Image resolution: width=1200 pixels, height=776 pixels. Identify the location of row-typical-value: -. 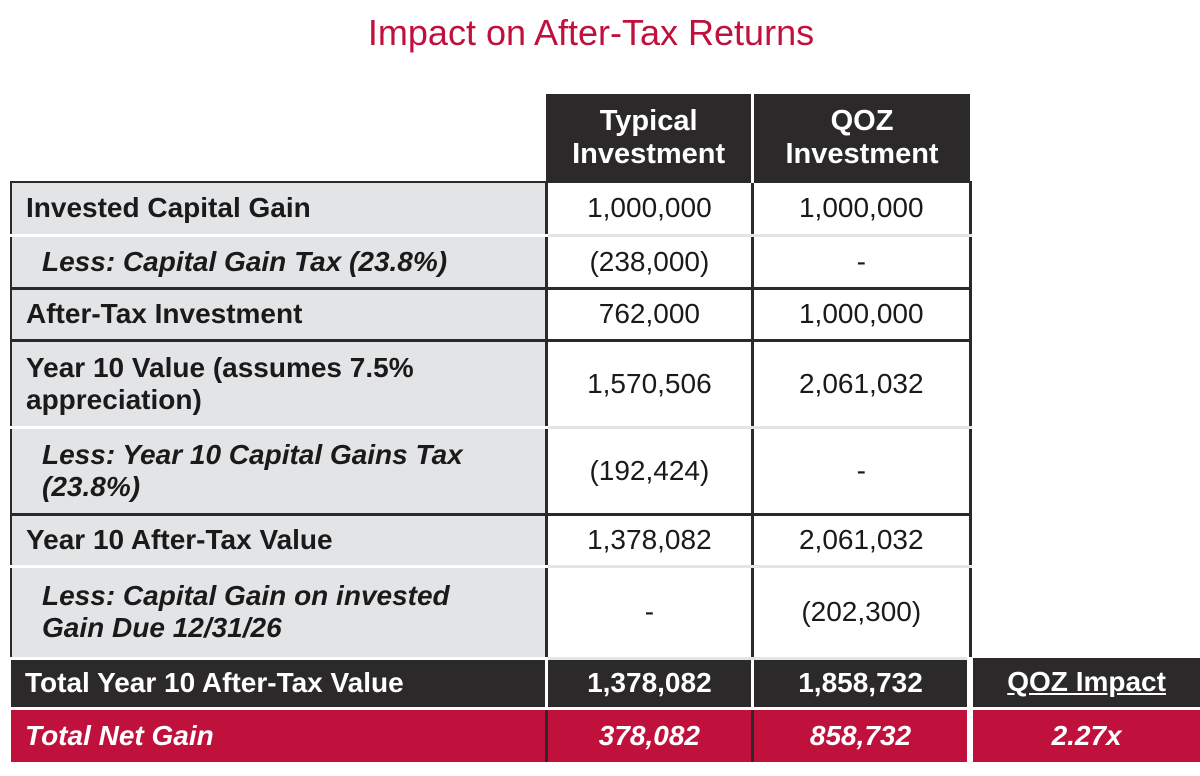
(648, 613).